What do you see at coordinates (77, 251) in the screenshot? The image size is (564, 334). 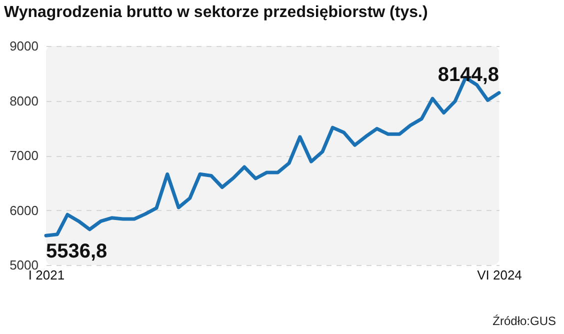 I see `annotation: 5536,8` at bounding box center [77, 251].